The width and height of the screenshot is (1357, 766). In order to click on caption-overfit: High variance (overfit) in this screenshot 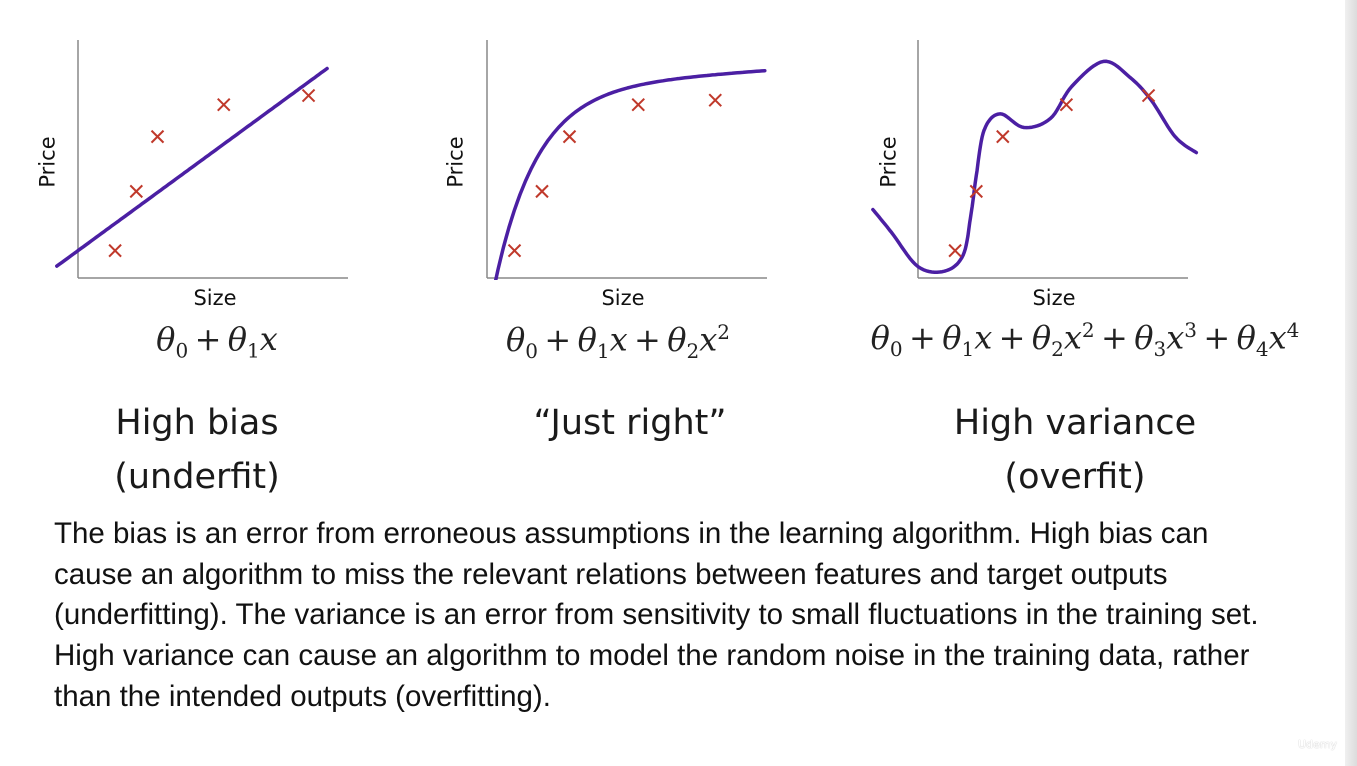, I will do `click(1075, 450)`.